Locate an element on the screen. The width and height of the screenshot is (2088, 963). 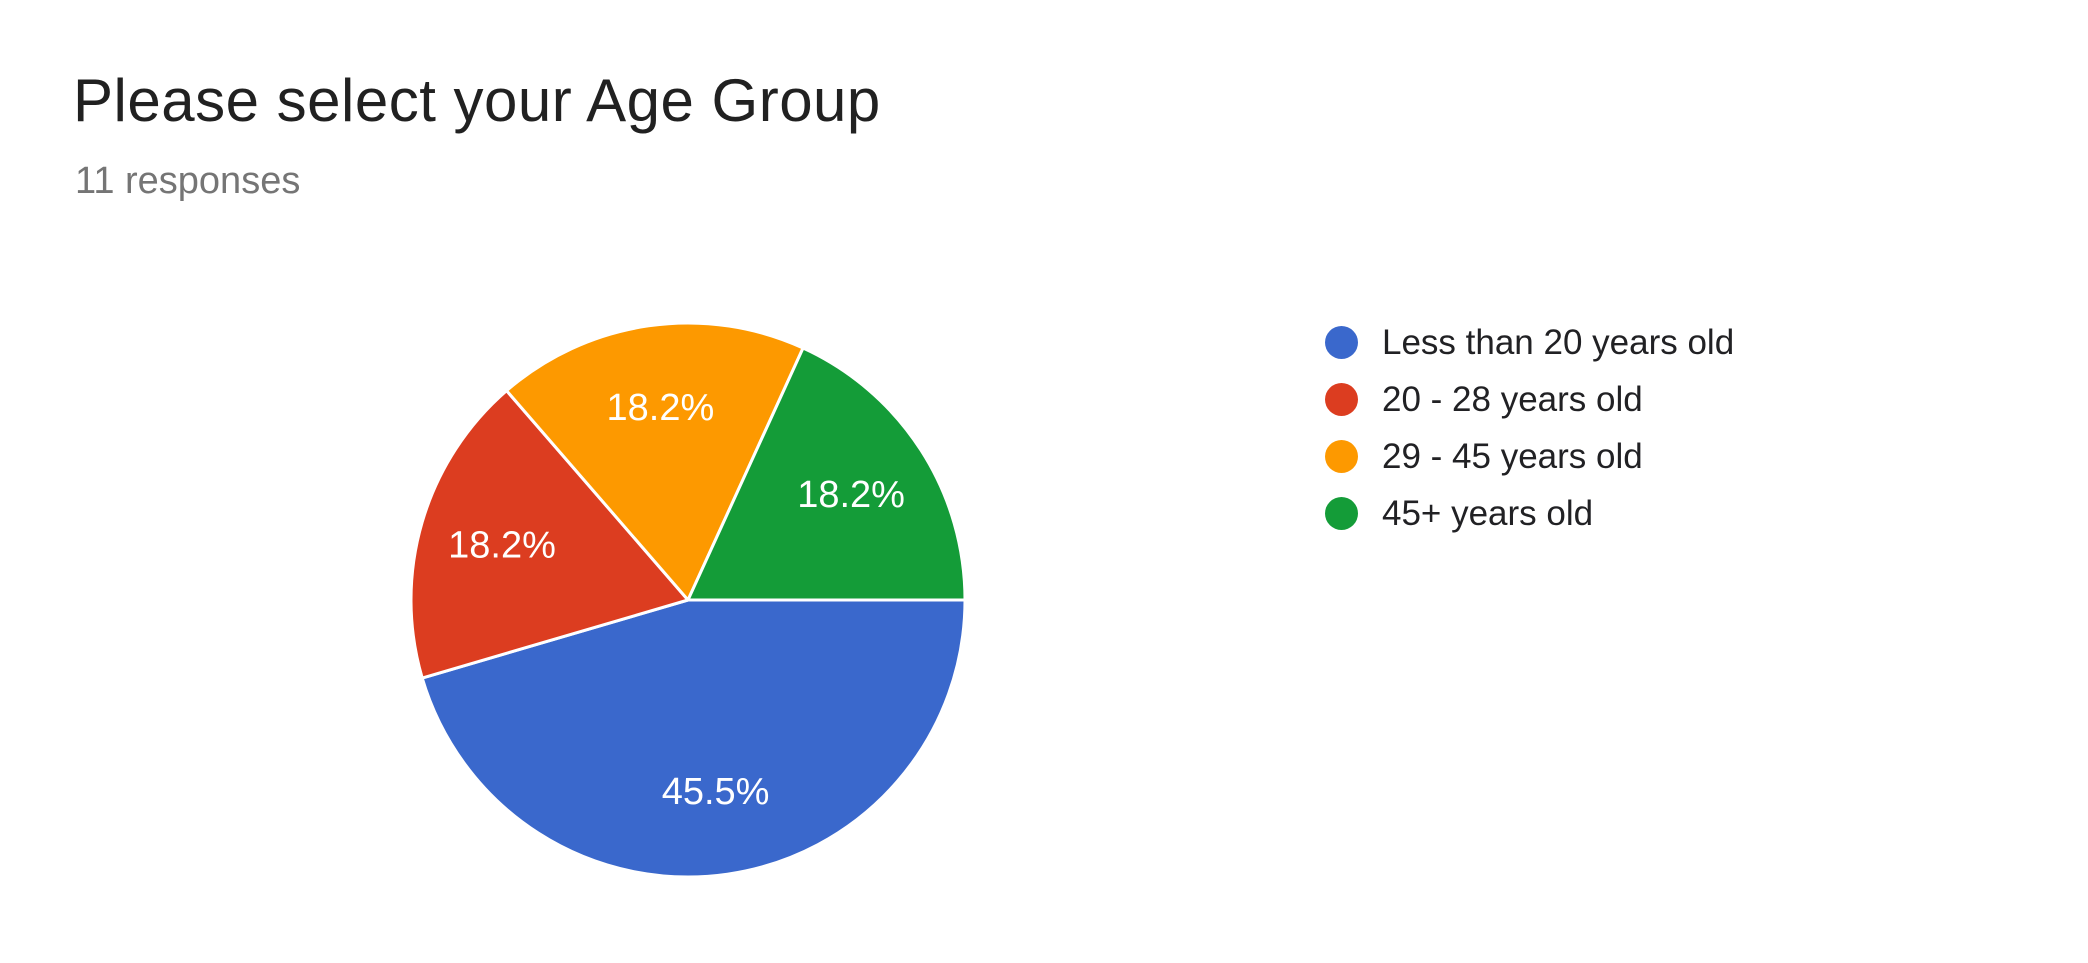
legend-item-label: 29 - 45 years old is located at coordinates (1512, 456).